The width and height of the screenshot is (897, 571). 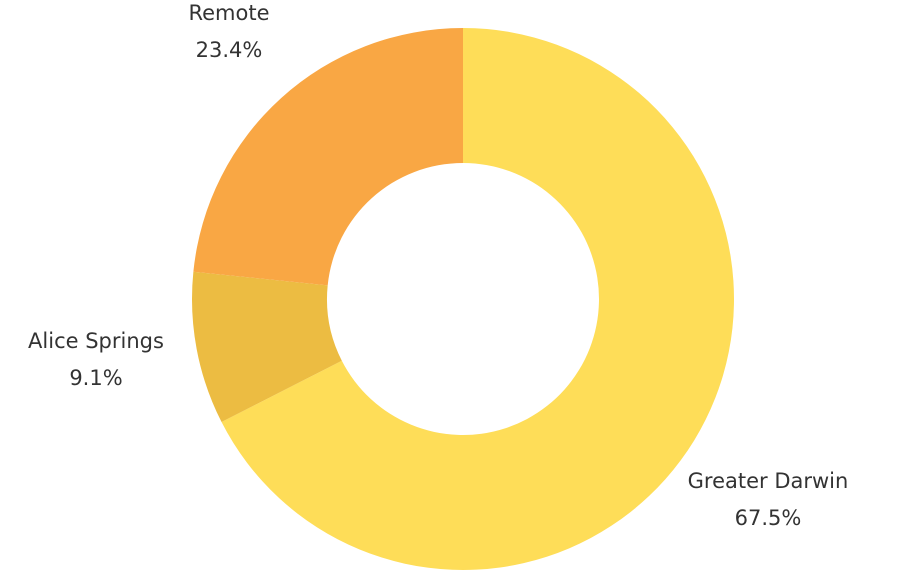 What do you see at coordinates (229, 50) in the screenshot?
I see `slice-value-remote: 23.4%` at bounding box center [229, 50].